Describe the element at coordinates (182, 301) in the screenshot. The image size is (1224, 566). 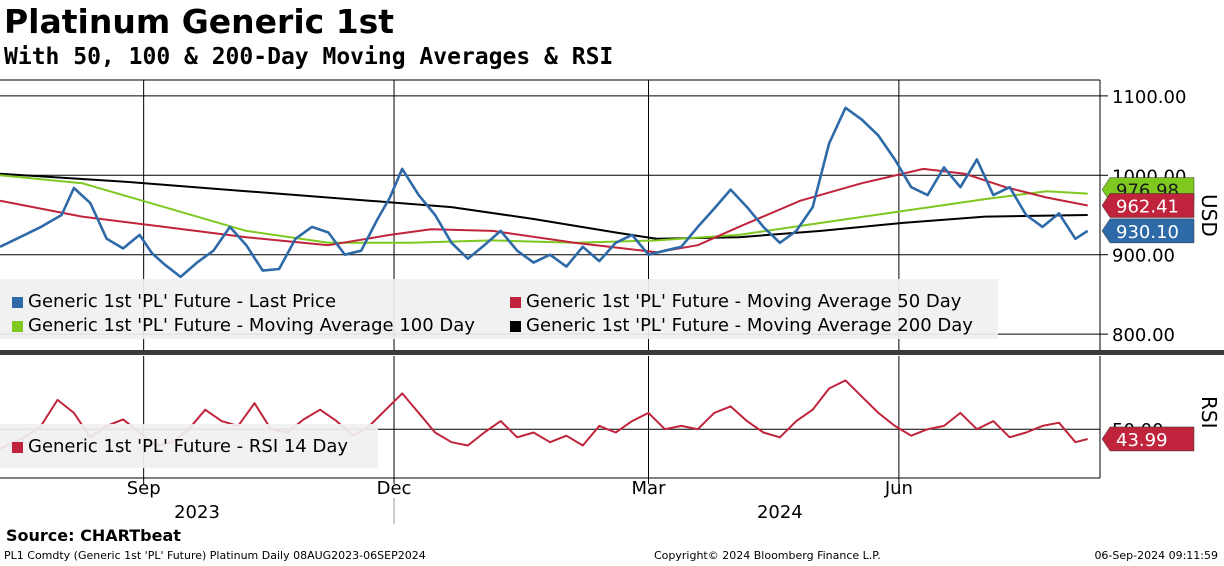
I see `legend-label-last-price: Generic 1st 'PL' Future - Last Price` at that location.